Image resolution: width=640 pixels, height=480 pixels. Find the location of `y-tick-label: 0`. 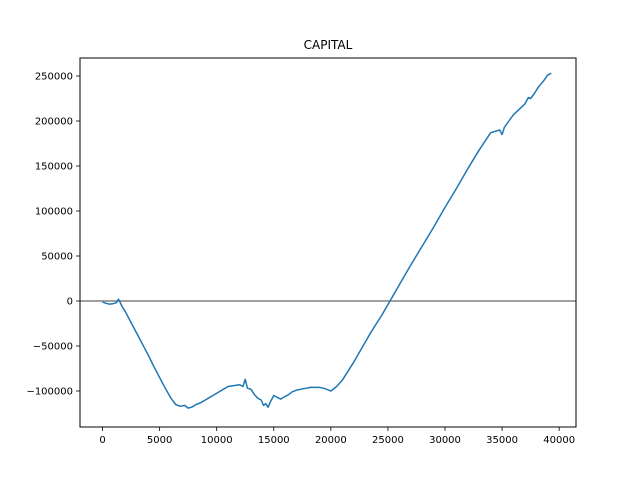

y-tick-label: 0 is located at coordinates (70, 302).